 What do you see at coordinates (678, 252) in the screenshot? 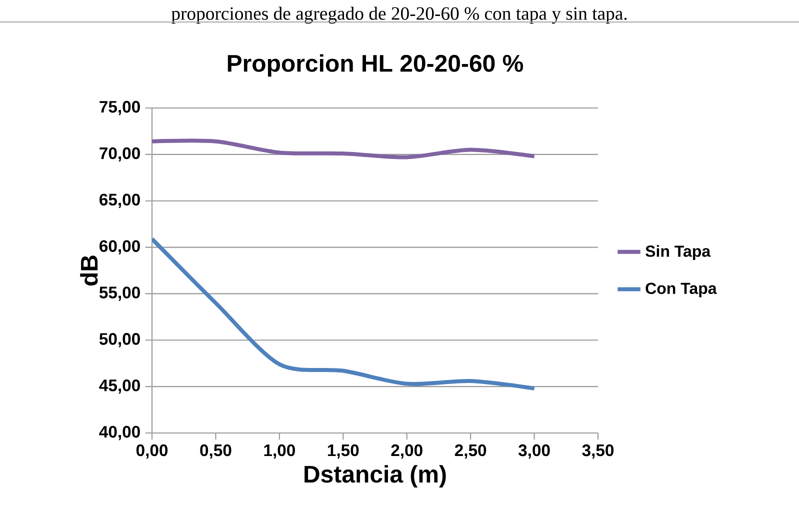
I see `legend-label: Sin Tapa` at bounding box center [678, 252].